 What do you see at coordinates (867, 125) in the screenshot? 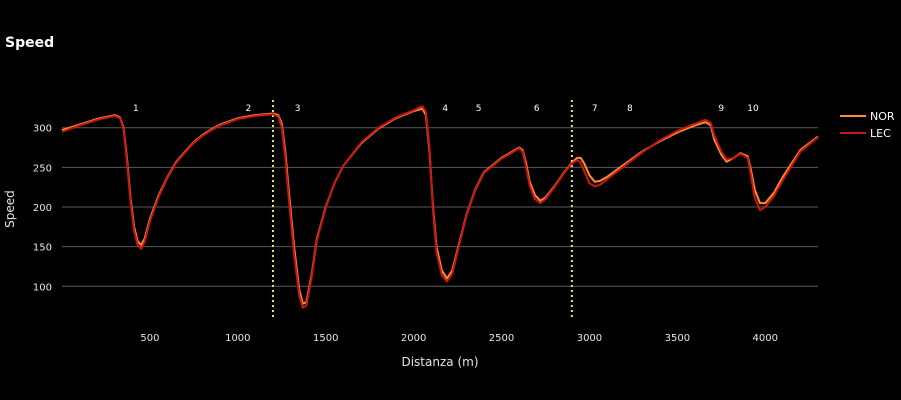
I see `legend: NOR LEC` at bounding box center [867, 125].